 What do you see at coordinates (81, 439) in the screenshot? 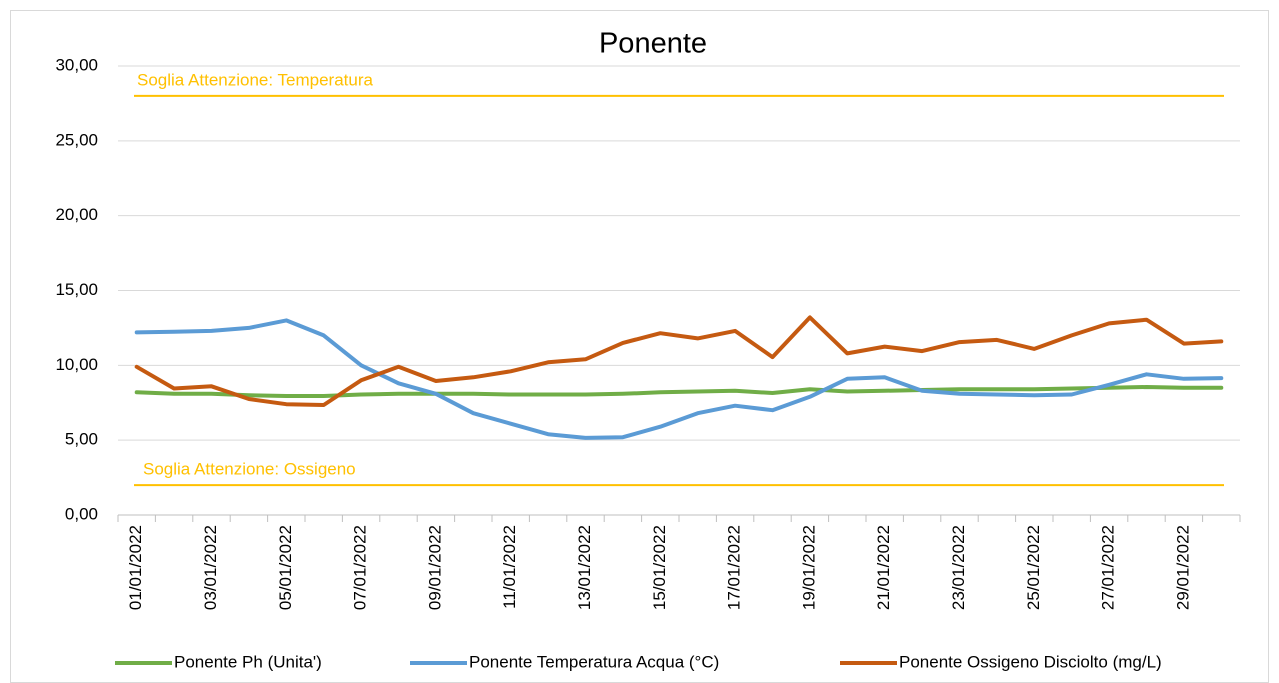
I see `y-tick-label: 5,00` at bounding box center [81, 439].